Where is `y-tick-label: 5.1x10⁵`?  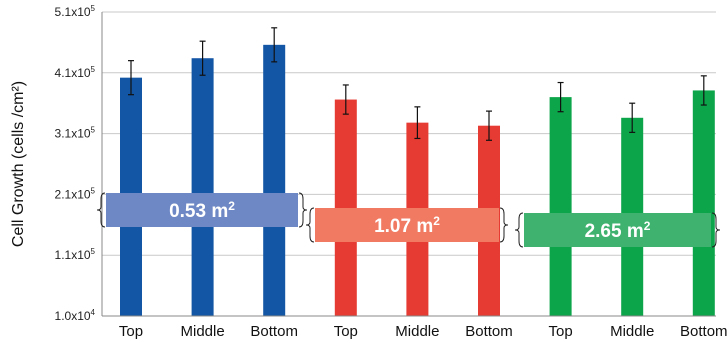
y-tick-label: 5.1x10⁵ is located at coordinates (75, 11).